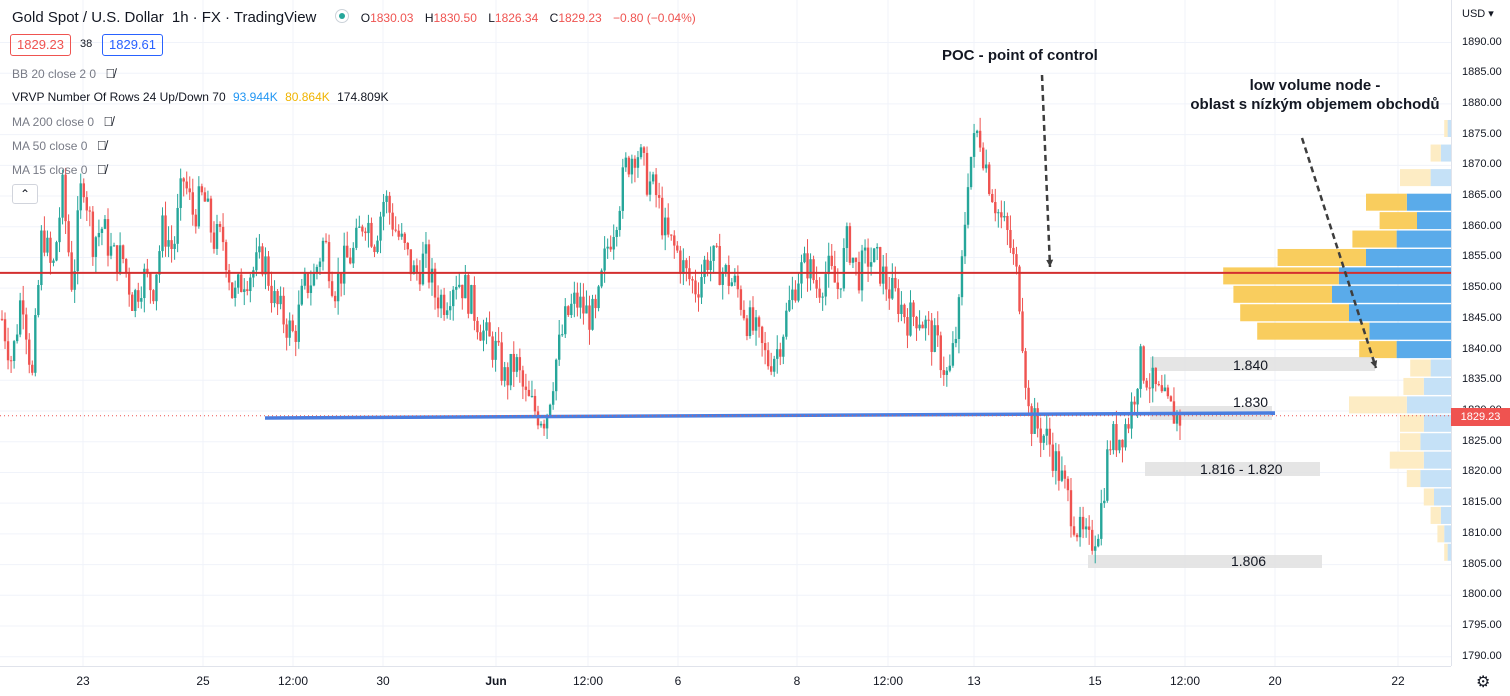 The height and width of the screenshot is (696, 1510). I want to click on source-label: TradingView, so click(275, 17).